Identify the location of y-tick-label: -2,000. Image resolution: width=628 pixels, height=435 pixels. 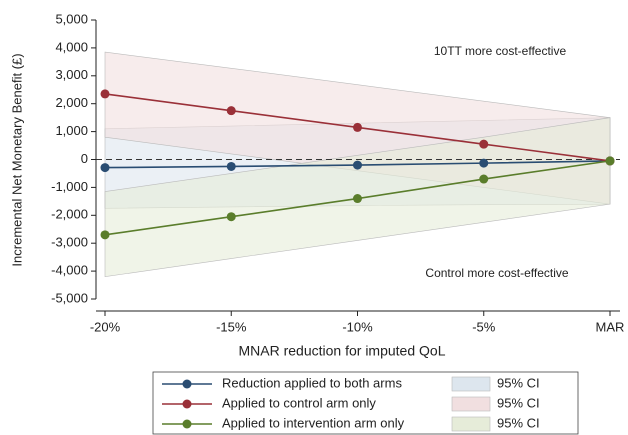
(69, 214).